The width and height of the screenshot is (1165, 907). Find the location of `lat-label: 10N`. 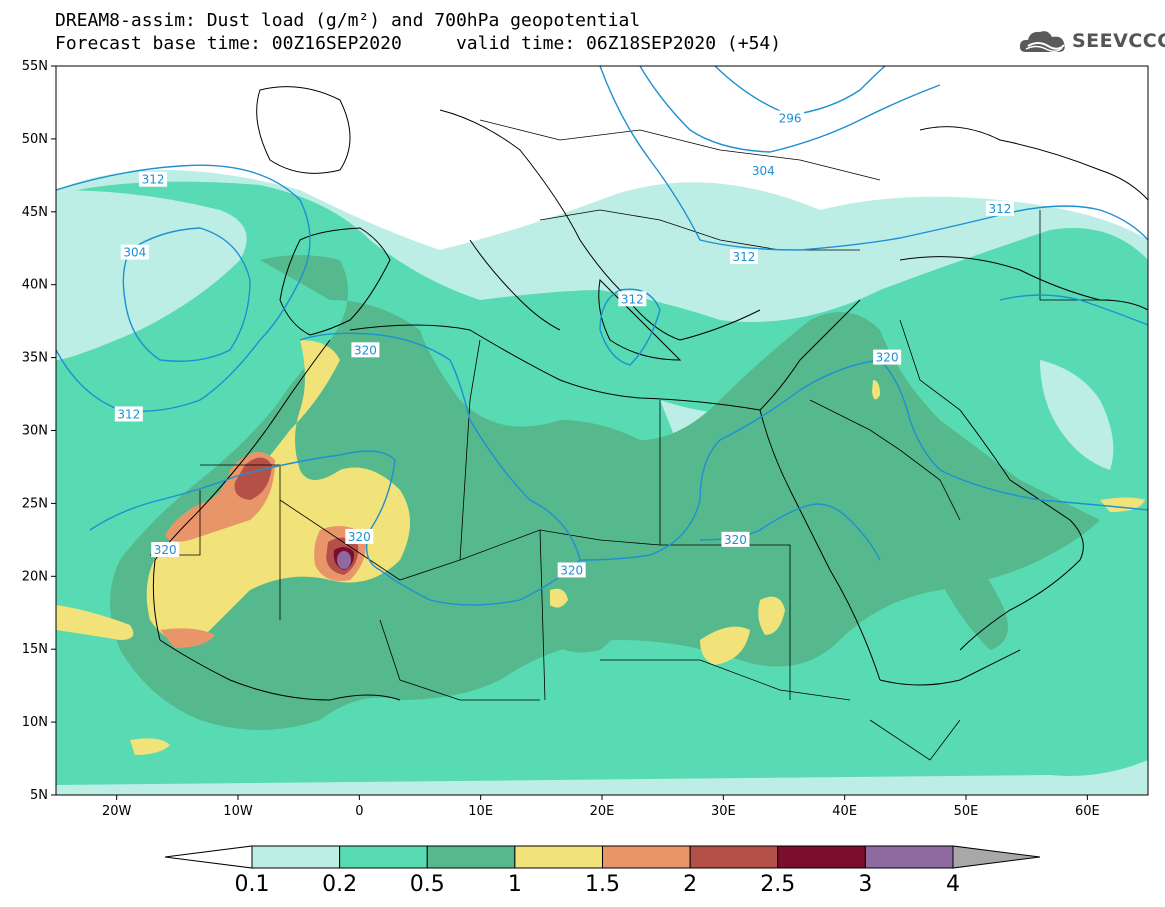

lat-label: 10N is located at coordinates (35, 722).